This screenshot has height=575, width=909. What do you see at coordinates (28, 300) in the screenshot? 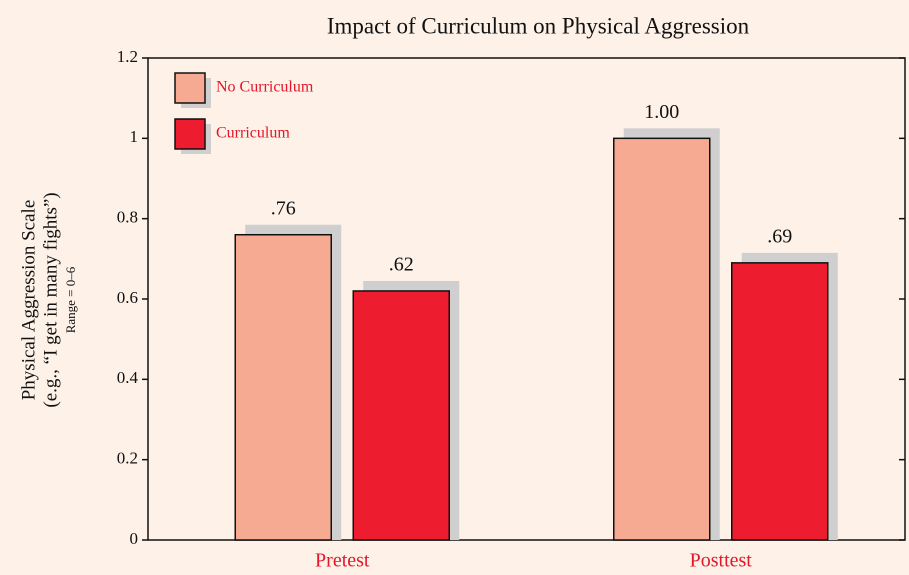
I see `y-axis-label: Physical Aggression Scale` at bounding box center [28, 300].